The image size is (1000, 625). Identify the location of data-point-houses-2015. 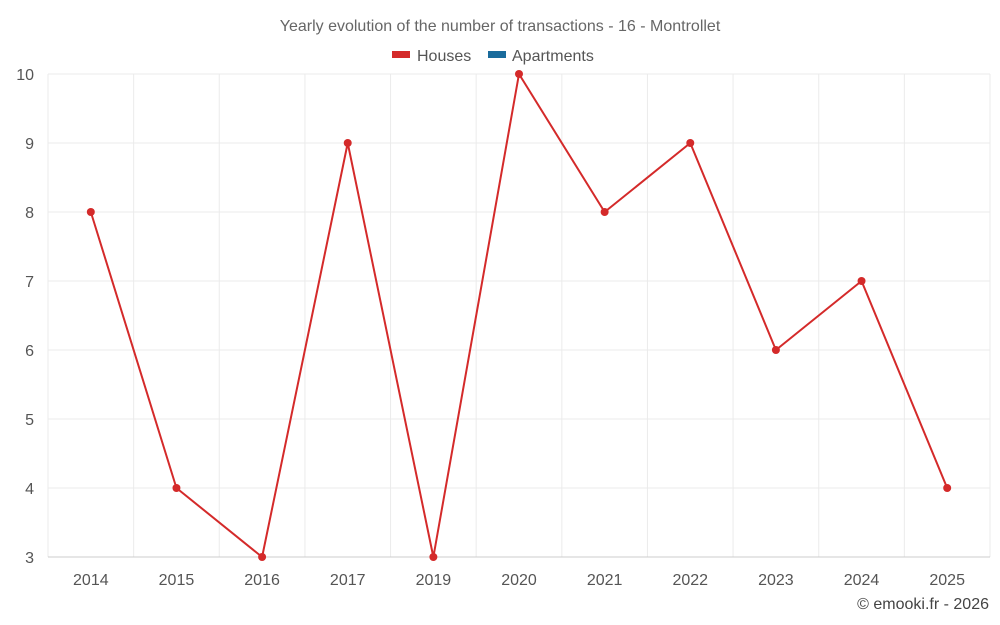
(176, 488).